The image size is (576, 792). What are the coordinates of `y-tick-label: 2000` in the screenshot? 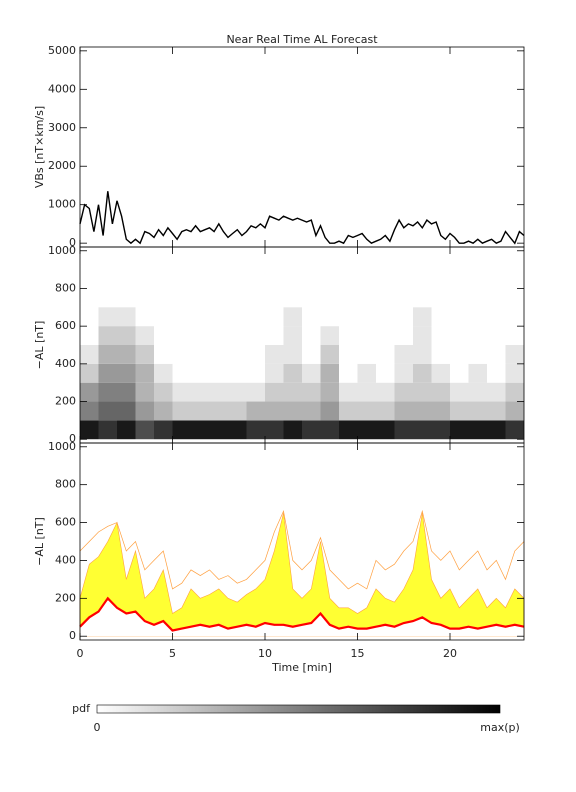 It's located at (62, 165).